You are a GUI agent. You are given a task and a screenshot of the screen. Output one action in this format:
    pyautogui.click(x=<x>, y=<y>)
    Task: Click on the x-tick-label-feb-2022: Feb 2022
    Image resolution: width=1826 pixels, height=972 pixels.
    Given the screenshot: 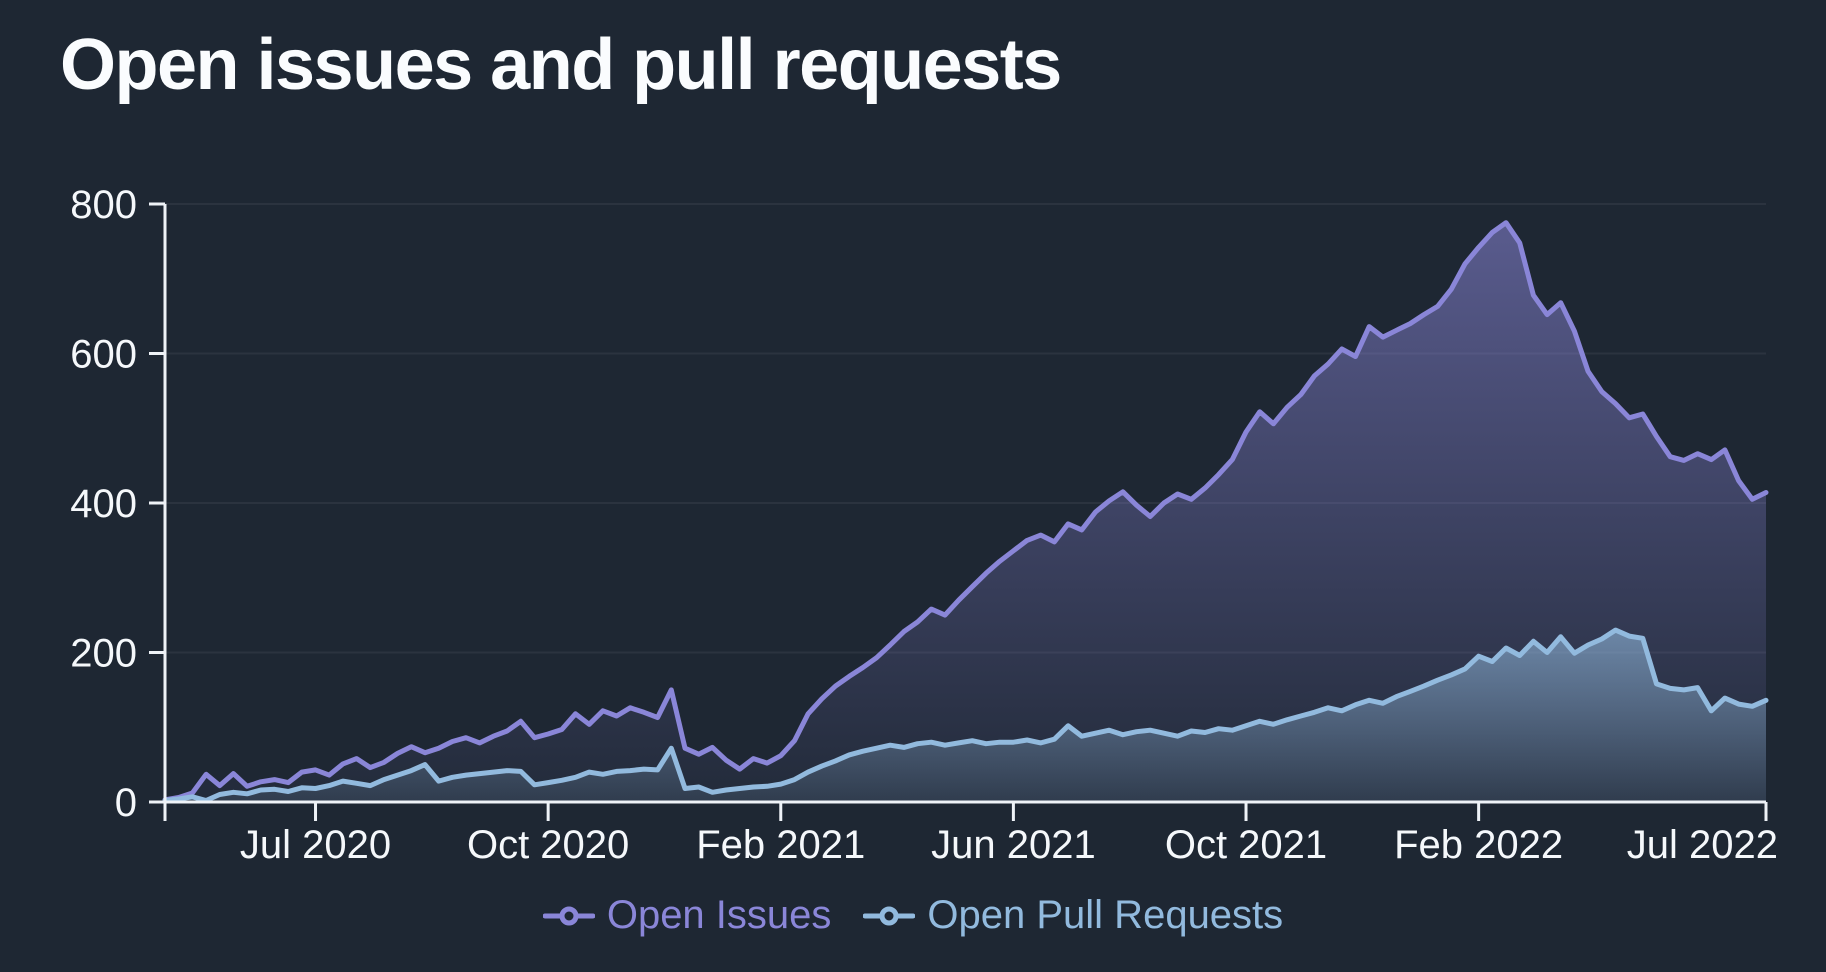 What is the action you would take?
    pyautogui.click(x=1478, y=845)
    